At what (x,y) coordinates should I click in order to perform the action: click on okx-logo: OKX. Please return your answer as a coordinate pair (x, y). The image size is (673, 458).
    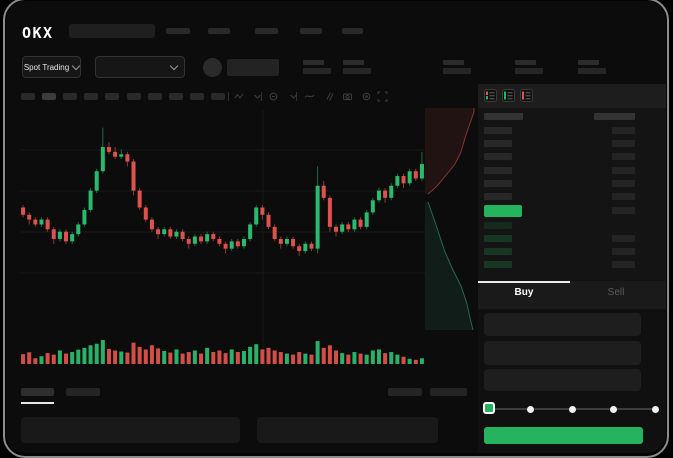
    Looking at the image, I should click on (38, 33).